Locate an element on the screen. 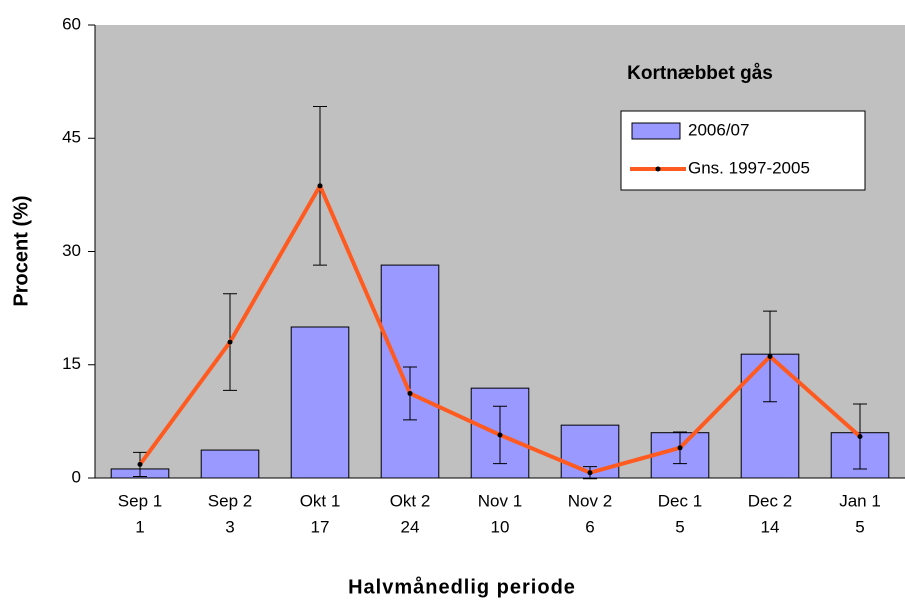  x-count-label: 10 is located at coordinates (500, 526).